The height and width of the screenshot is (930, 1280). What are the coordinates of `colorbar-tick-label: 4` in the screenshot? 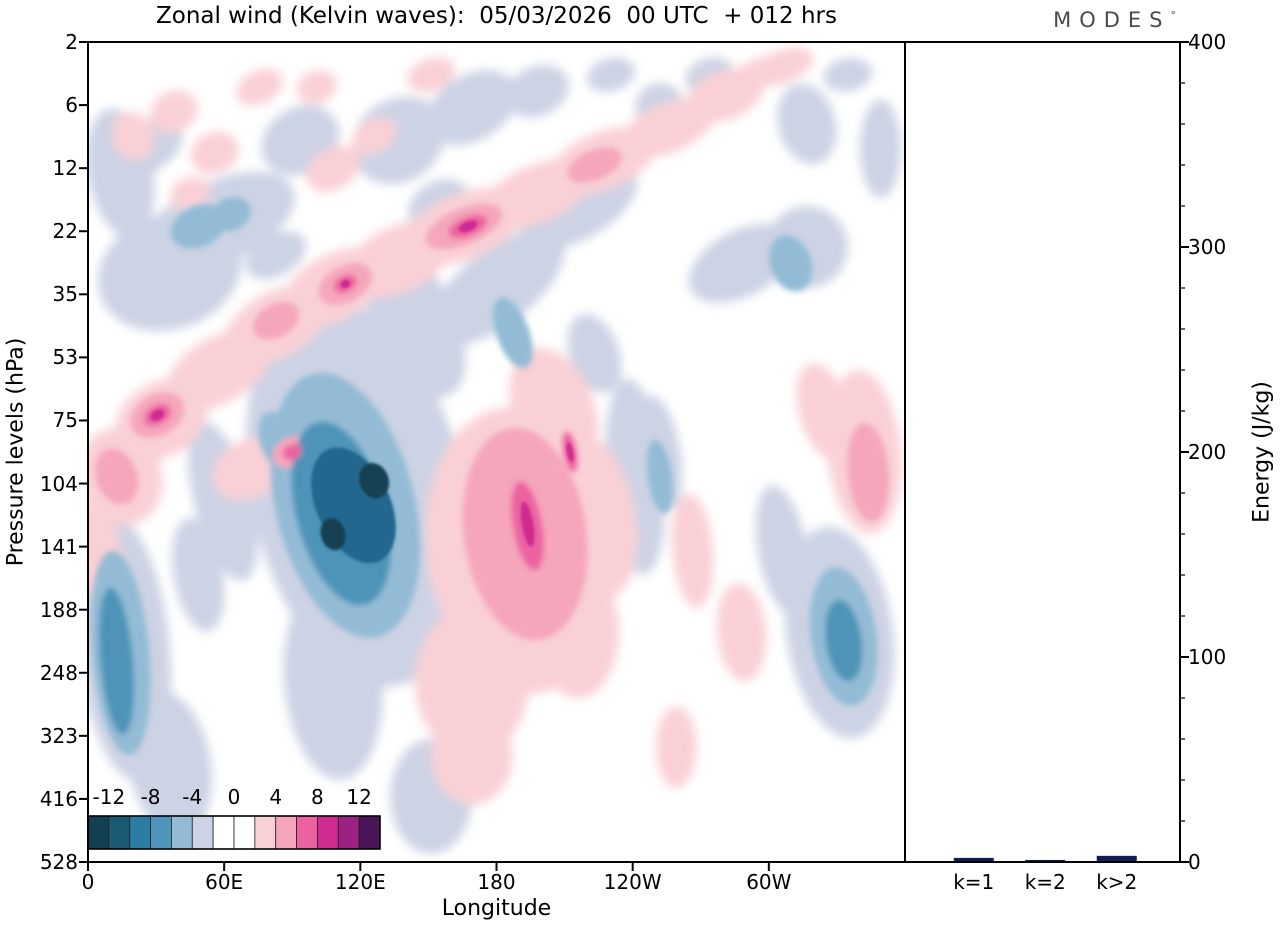 It's located at (276, 797).